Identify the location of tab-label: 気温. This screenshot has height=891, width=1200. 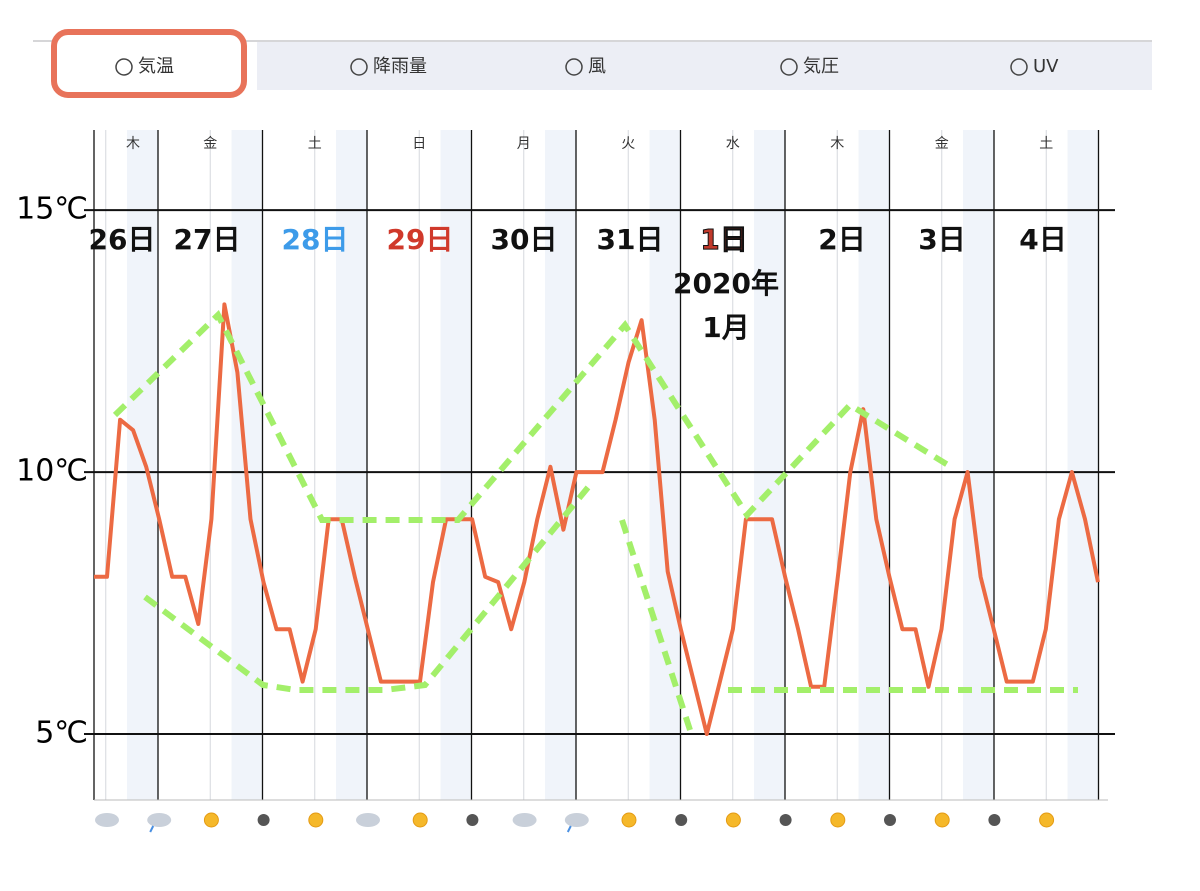
(156, 66).